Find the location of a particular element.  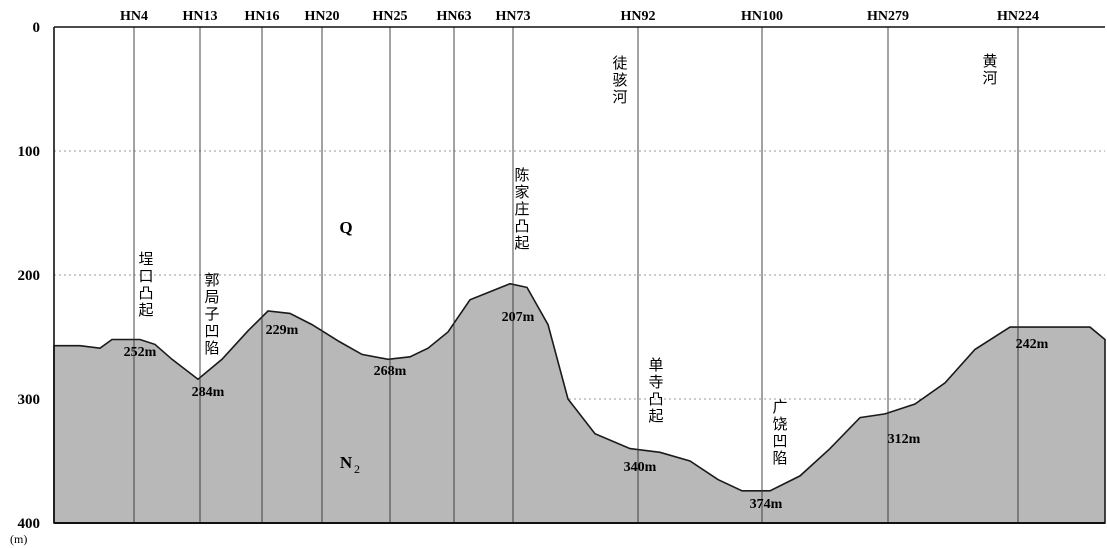

well-label-hn4: HN4 is located at coordinates (134, 16).